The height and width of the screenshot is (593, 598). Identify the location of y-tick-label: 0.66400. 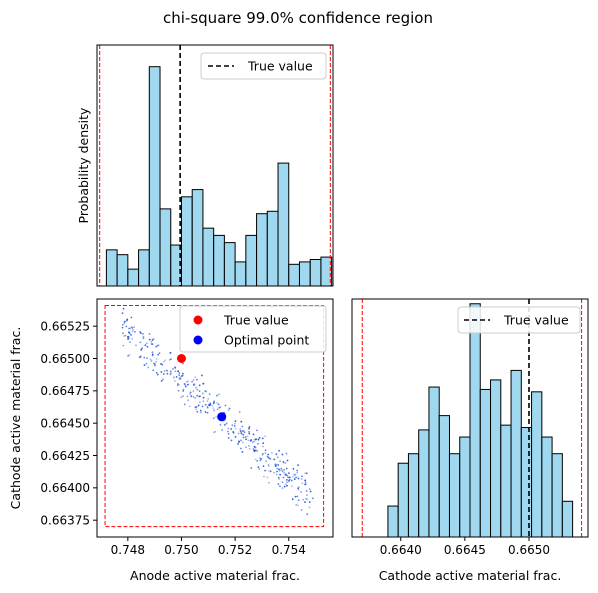
(65, 488).